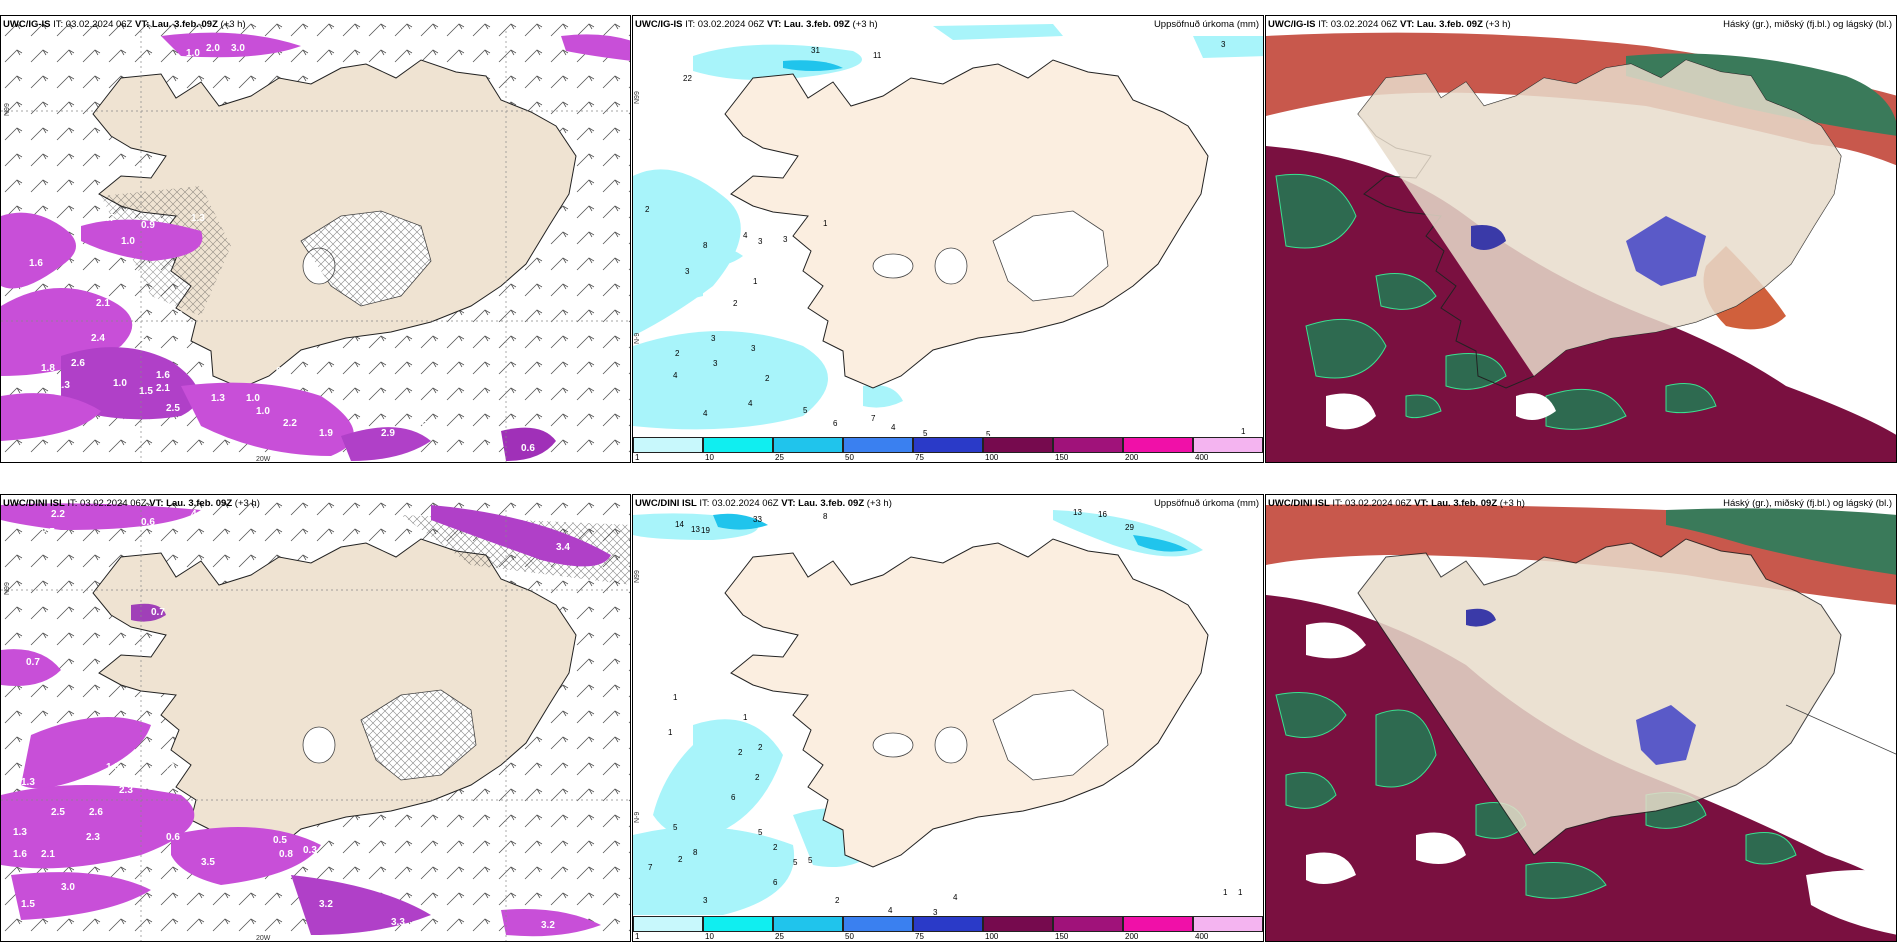 Image resolution: width=1900 pixels, height=950 pixels. Describe the element at coordinates (966, 224) in the screenshot. I see `iceland-land` at that location.